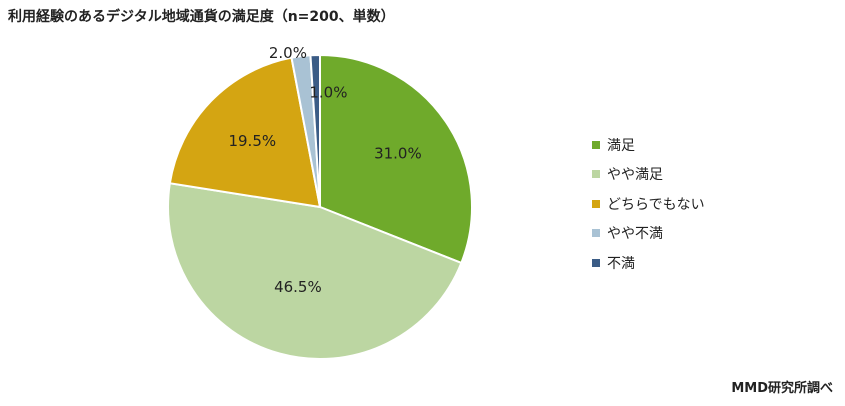 Image resolution: width=845 pixels, height=406 pixels. I want to click on legend-item-2: やや満足, so click(648, 175).